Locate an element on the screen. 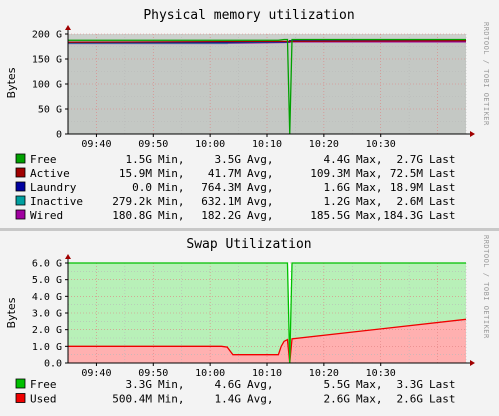  y-tick-label: 3.0 G is located at coordinates (47, 314).